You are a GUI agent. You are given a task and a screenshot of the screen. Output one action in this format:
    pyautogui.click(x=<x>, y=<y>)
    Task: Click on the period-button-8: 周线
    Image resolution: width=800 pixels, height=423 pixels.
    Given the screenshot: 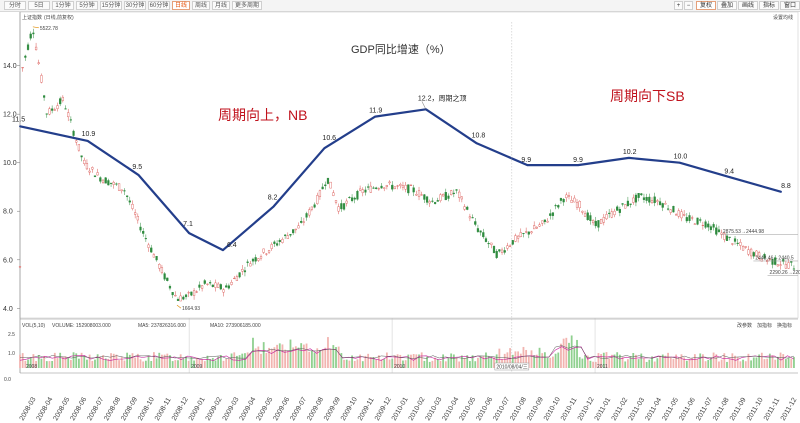 What is the action you would take?
    pyautogui.click(x=201, y=5)
    